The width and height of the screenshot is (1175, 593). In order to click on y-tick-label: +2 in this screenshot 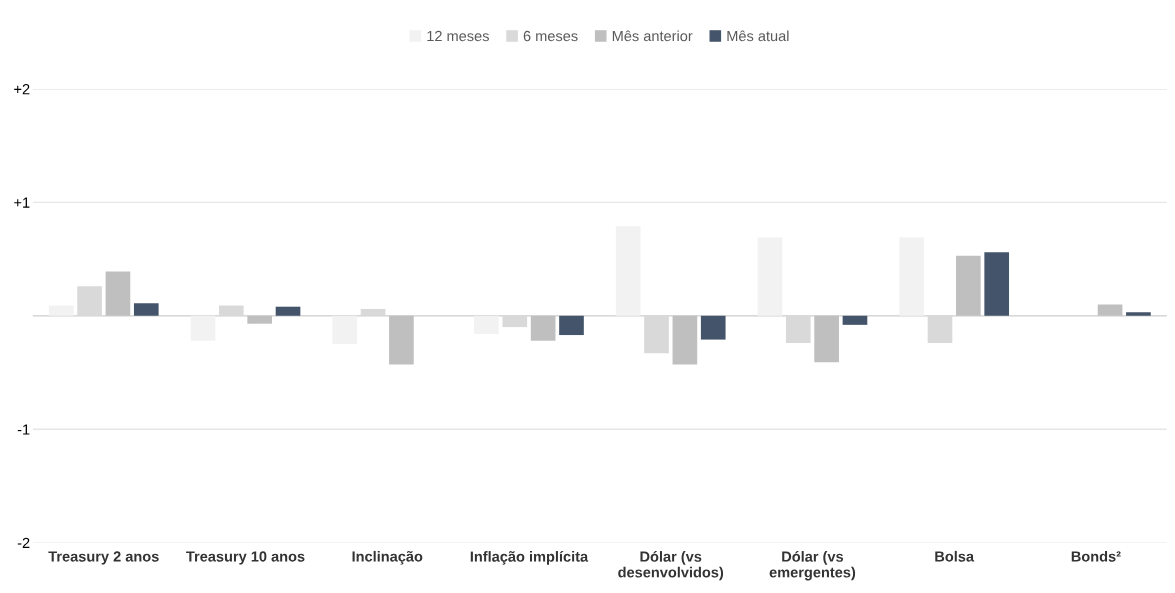, I will do `click(22, 89)`.